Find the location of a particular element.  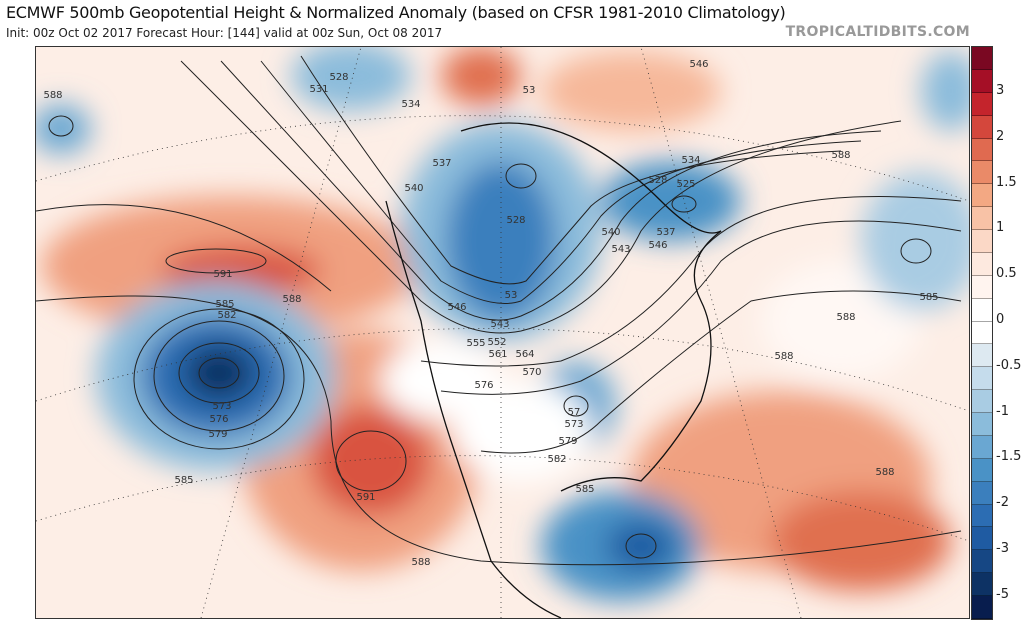

colorbar-tick-label: 3 is located at coordinates (1000, 90).